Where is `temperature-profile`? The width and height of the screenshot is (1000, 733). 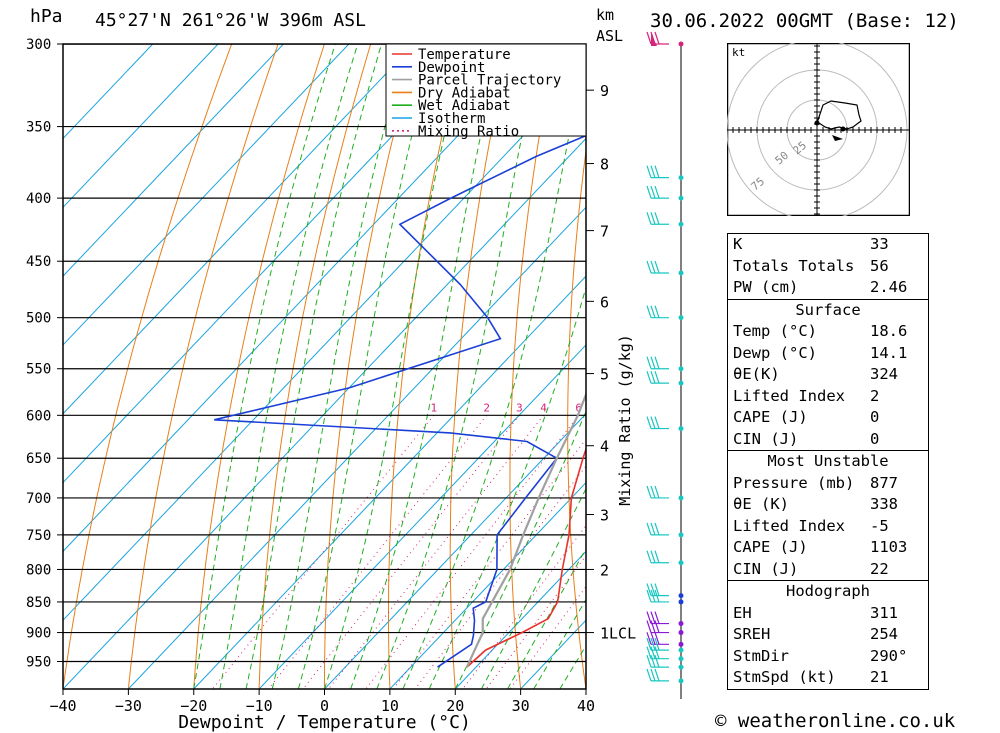 temperature-profile is located at coordinates (526, 557).